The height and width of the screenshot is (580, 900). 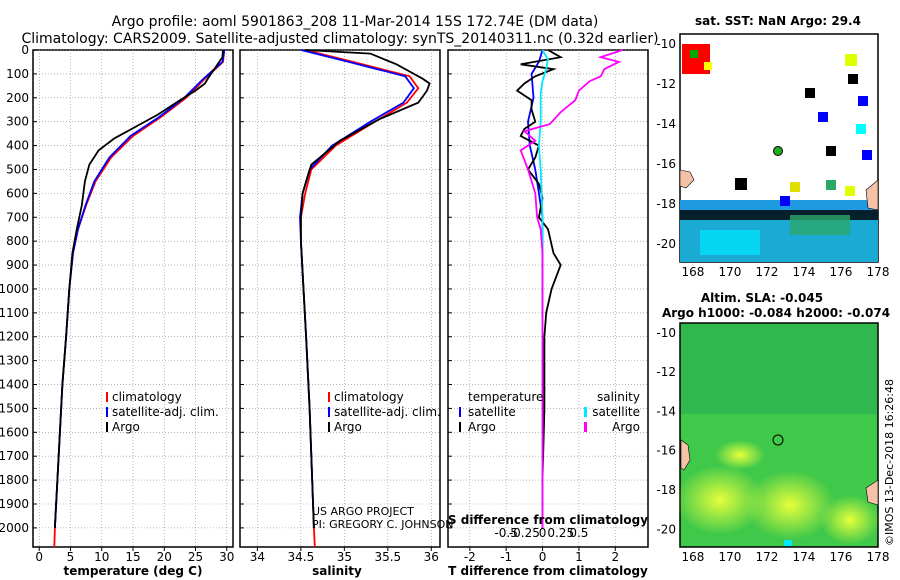 I want to click on depth-tick-label: 800, so click(x=17, y=241).